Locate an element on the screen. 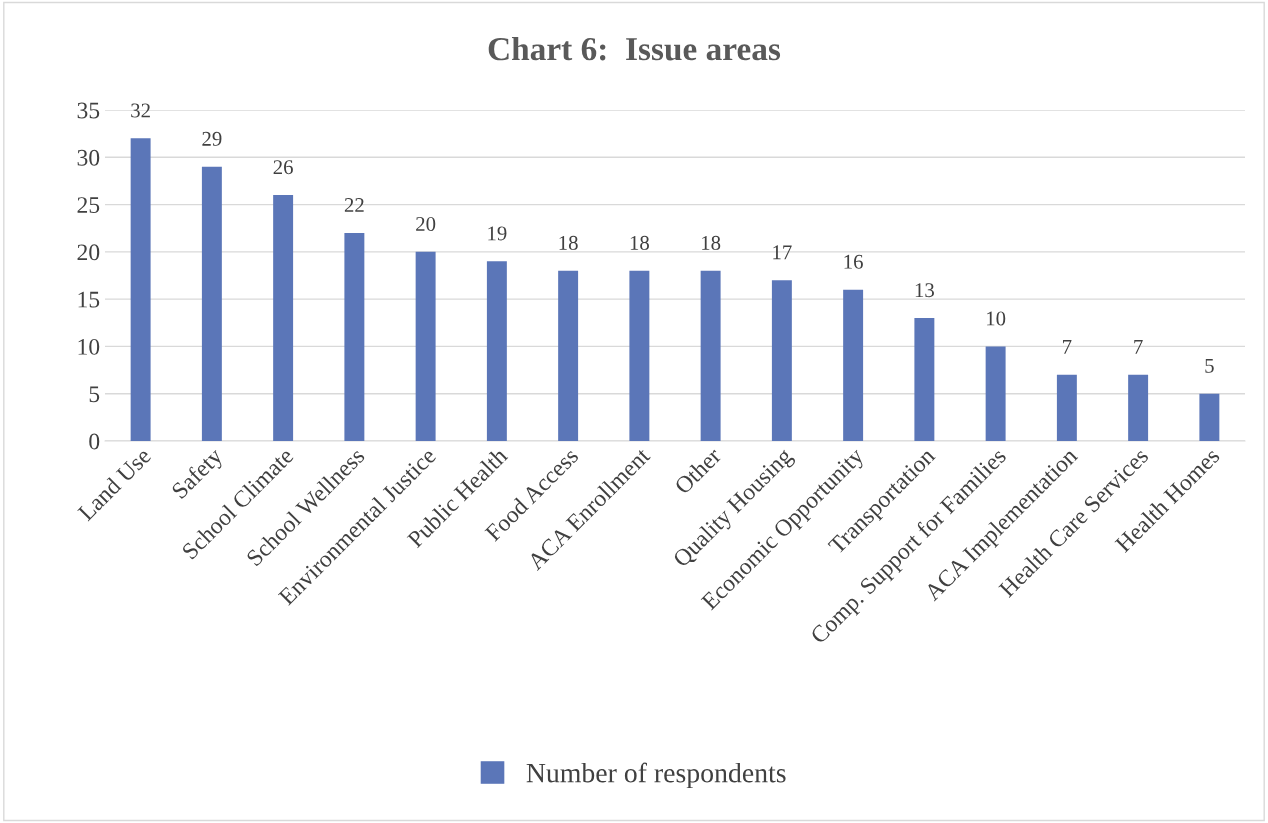  data-label: 22 is located at coordinates (354, 205).